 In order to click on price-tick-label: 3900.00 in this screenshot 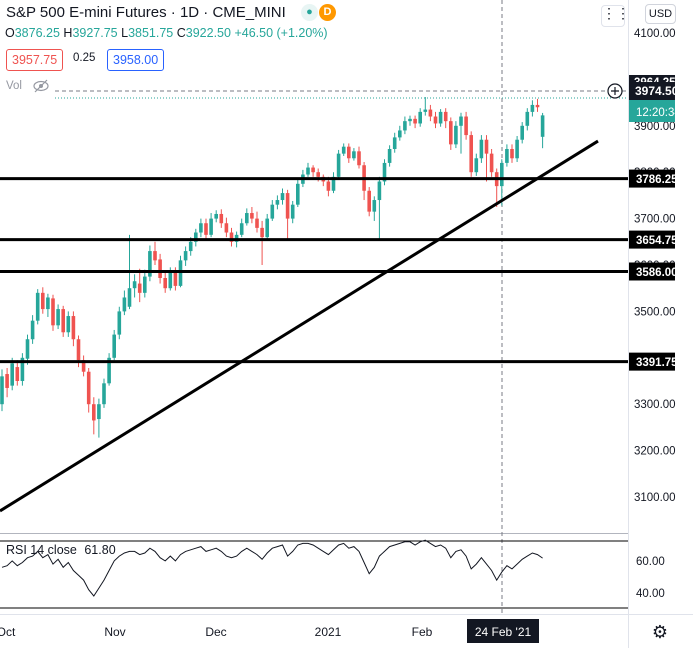, I will do `click(655, 127)`.